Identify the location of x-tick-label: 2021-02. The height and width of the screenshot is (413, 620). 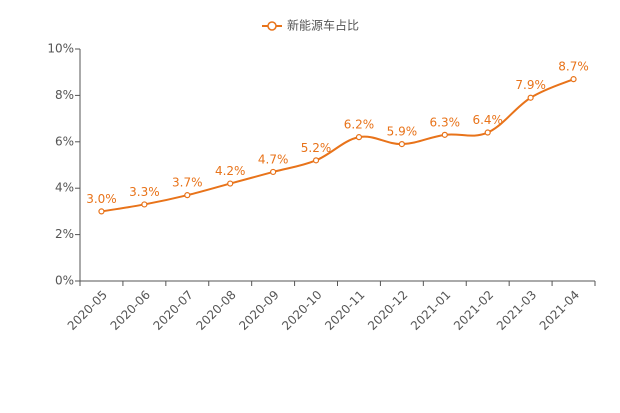
(473, 310).